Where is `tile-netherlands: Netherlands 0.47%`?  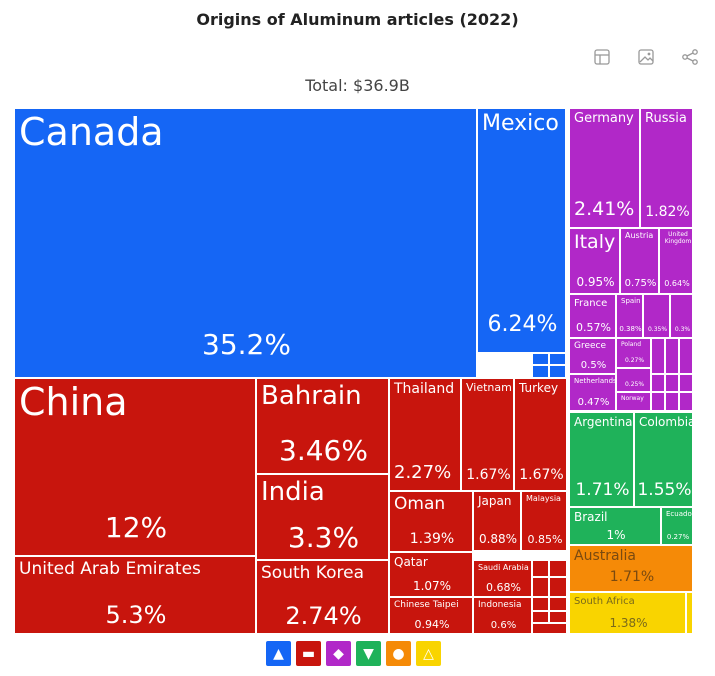 tile-netherlands: Netherlands 0.47% is located at coordinates (592, 392).